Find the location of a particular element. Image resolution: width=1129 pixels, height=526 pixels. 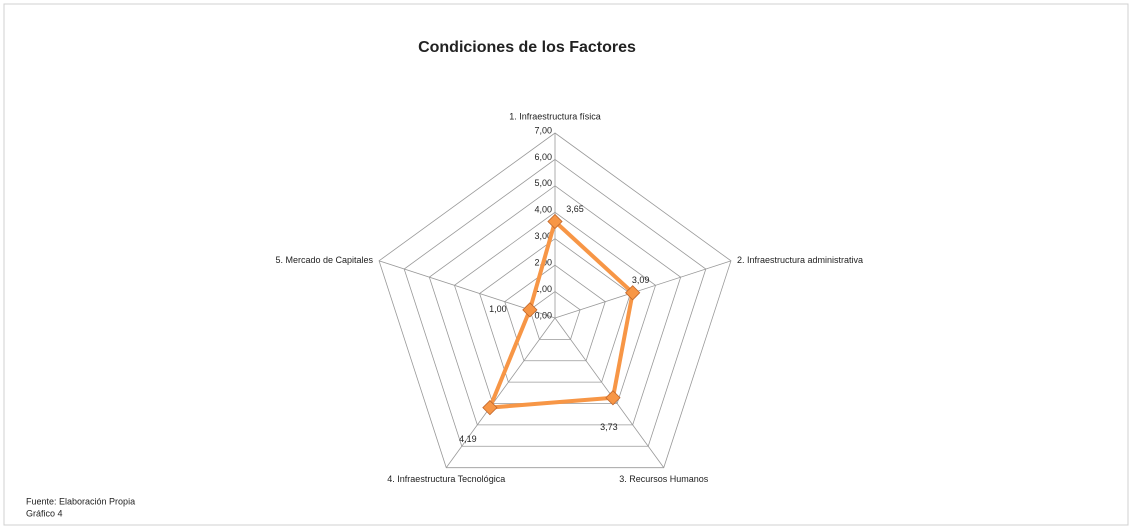

category-label: 4. Infraestructura Tecnológica is located at coordinates (446, 479).